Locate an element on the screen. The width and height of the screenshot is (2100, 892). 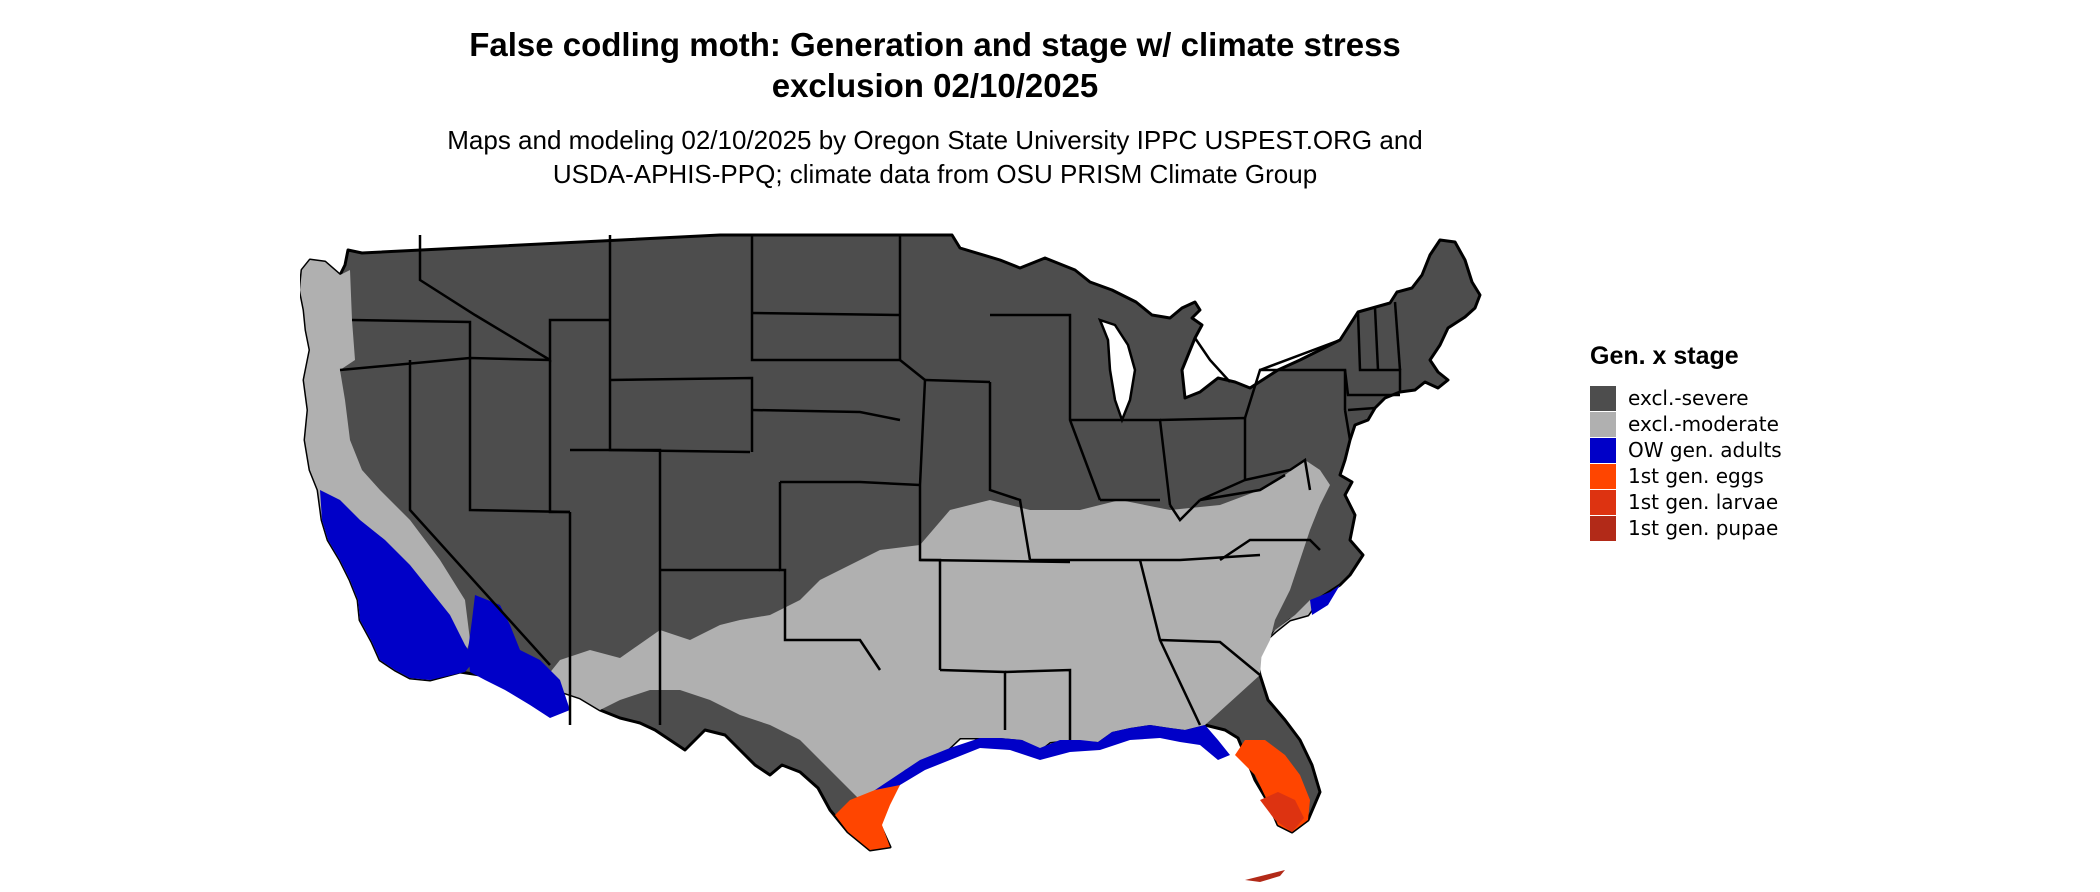
legend-item: 1st gen. larvae is located at coordinates (1686, 502).